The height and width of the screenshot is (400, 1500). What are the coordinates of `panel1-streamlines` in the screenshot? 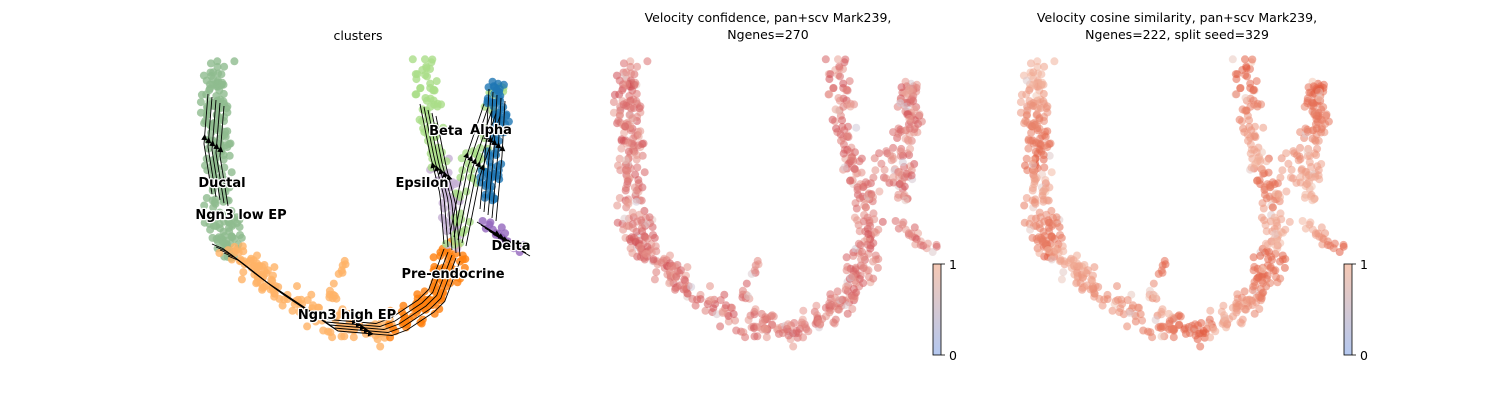 It's located at (366, 212).